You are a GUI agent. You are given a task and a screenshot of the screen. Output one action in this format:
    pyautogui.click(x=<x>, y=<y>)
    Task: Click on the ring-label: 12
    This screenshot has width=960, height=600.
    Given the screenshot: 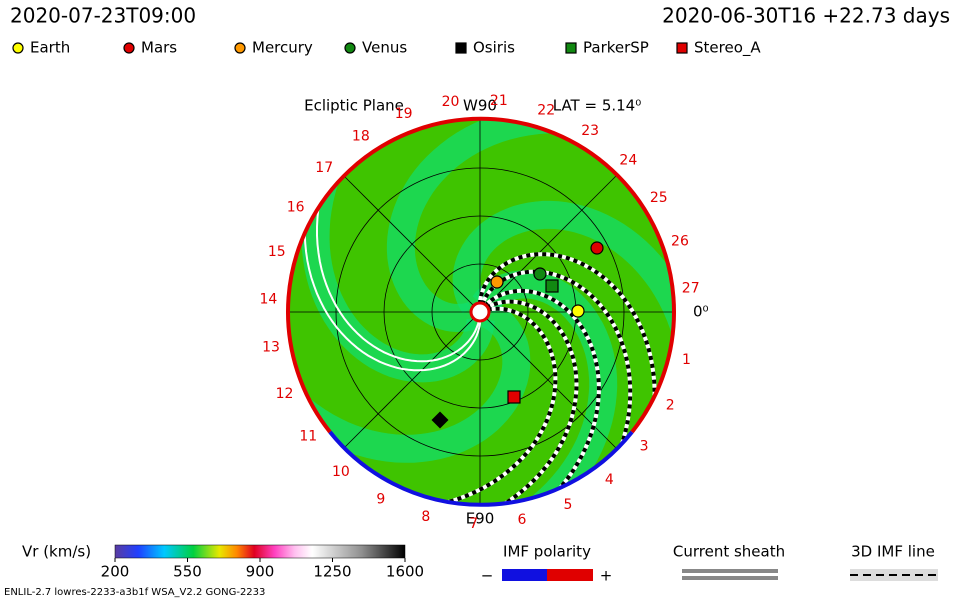 What is the action you would take?
    pyautogui.click(x=285, y=394)
    